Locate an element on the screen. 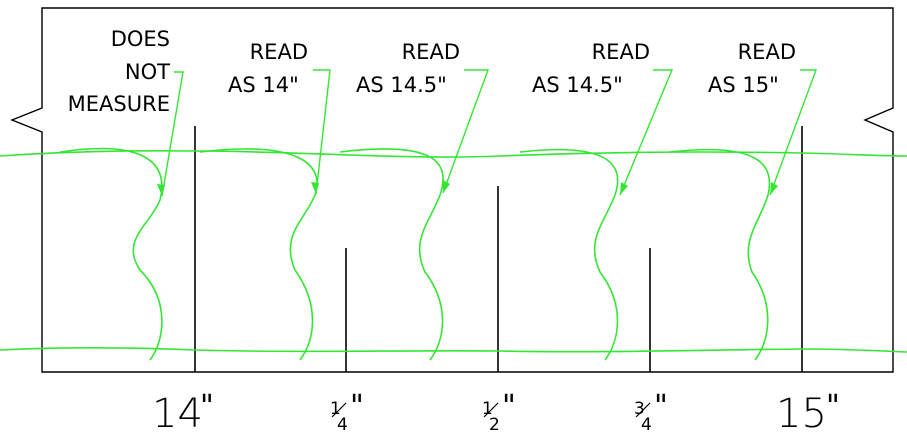 This screenshot has height=438, width=907. scale-half-bar is located at coordinates (491, 410).